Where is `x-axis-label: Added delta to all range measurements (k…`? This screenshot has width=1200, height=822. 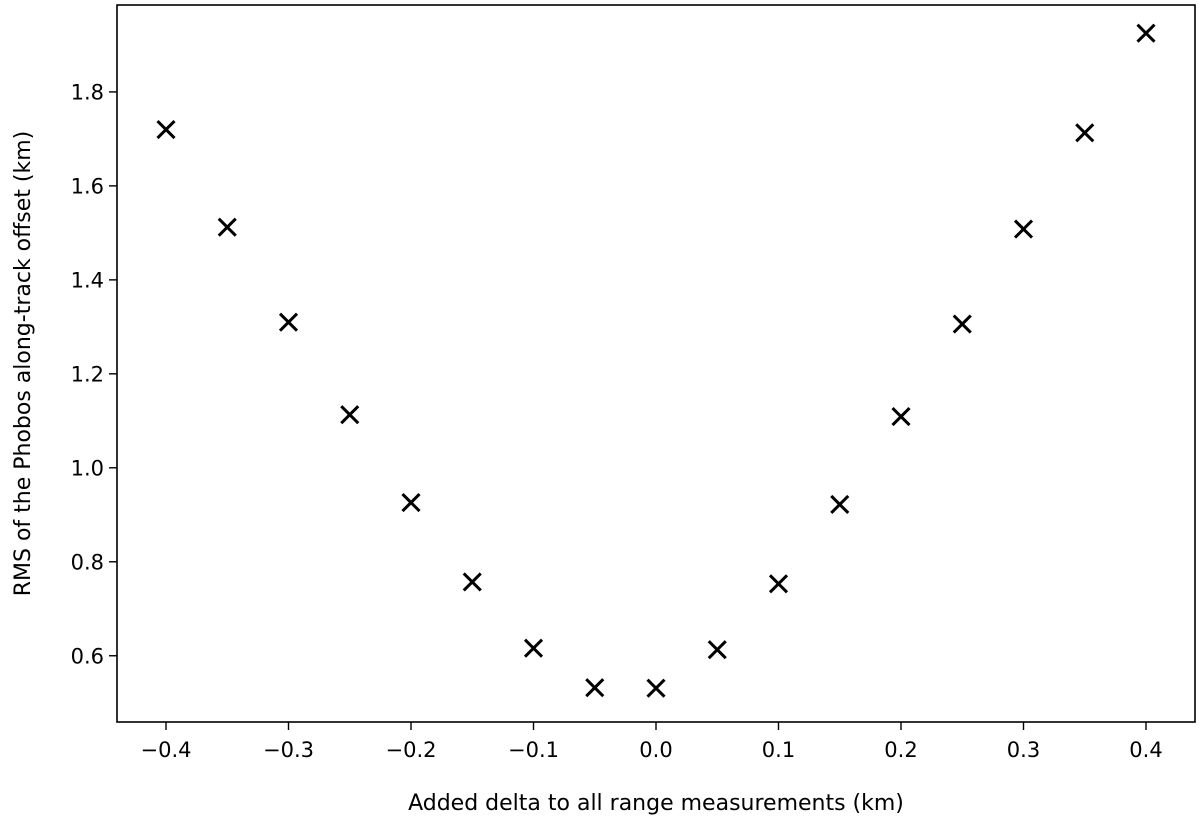
x-axis-label: Added delta to all range measurements (k… is located at coordinates (656, 803).